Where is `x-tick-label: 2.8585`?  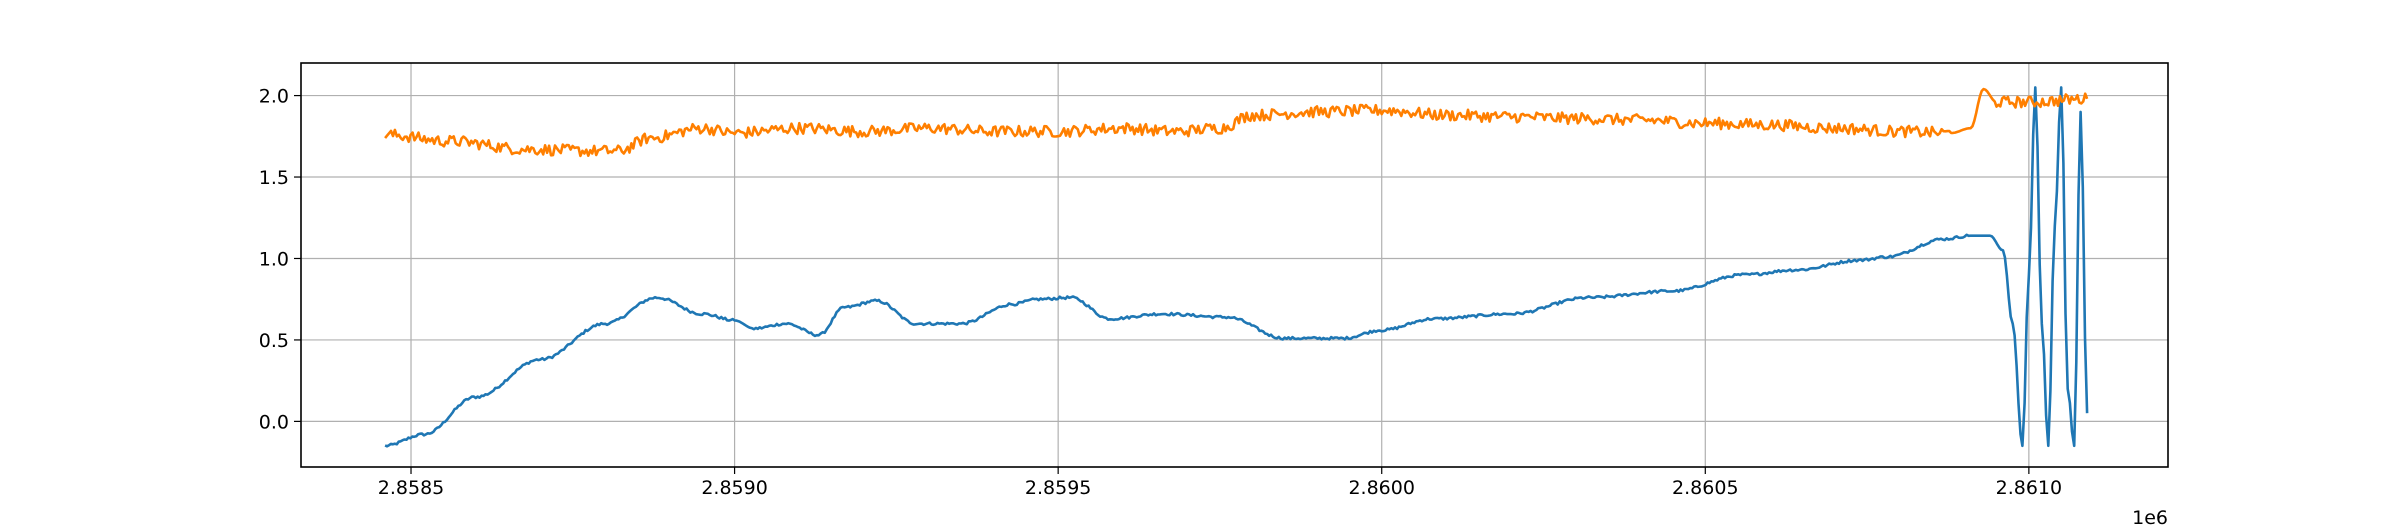 x-tick-label: 2.8585 is located at coordinates (411, 488).